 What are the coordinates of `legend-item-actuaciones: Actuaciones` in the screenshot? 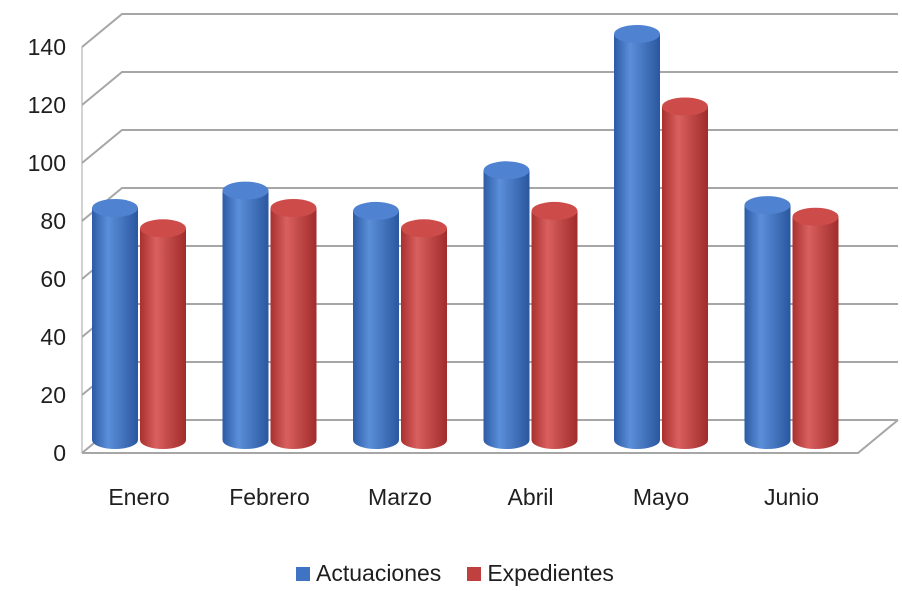 It's located at (368, 573).